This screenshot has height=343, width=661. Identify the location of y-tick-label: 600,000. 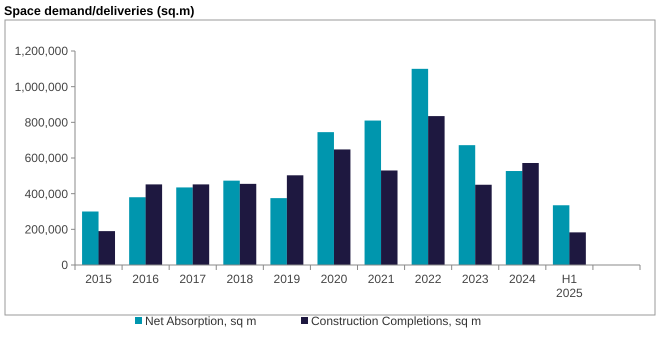
(46, 158).